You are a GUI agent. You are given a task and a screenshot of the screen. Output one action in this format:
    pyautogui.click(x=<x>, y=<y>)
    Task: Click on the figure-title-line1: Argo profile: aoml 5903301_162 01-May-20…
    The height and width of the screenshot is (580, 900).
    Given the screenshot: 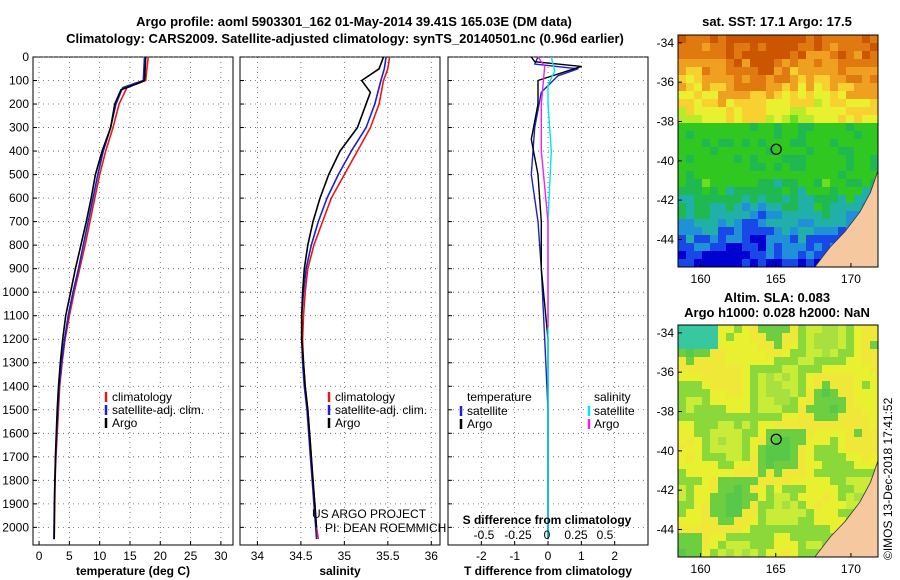 What is the action you would take?
    pyautogui.click(x=354, y=21)
    